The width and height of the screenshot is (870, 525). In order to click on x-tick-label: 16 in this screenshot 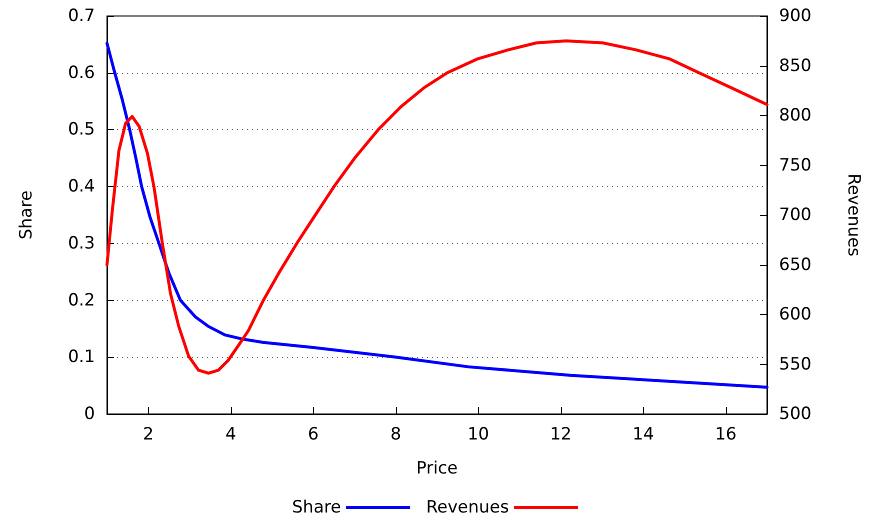, I will do `click(725, 434)`.